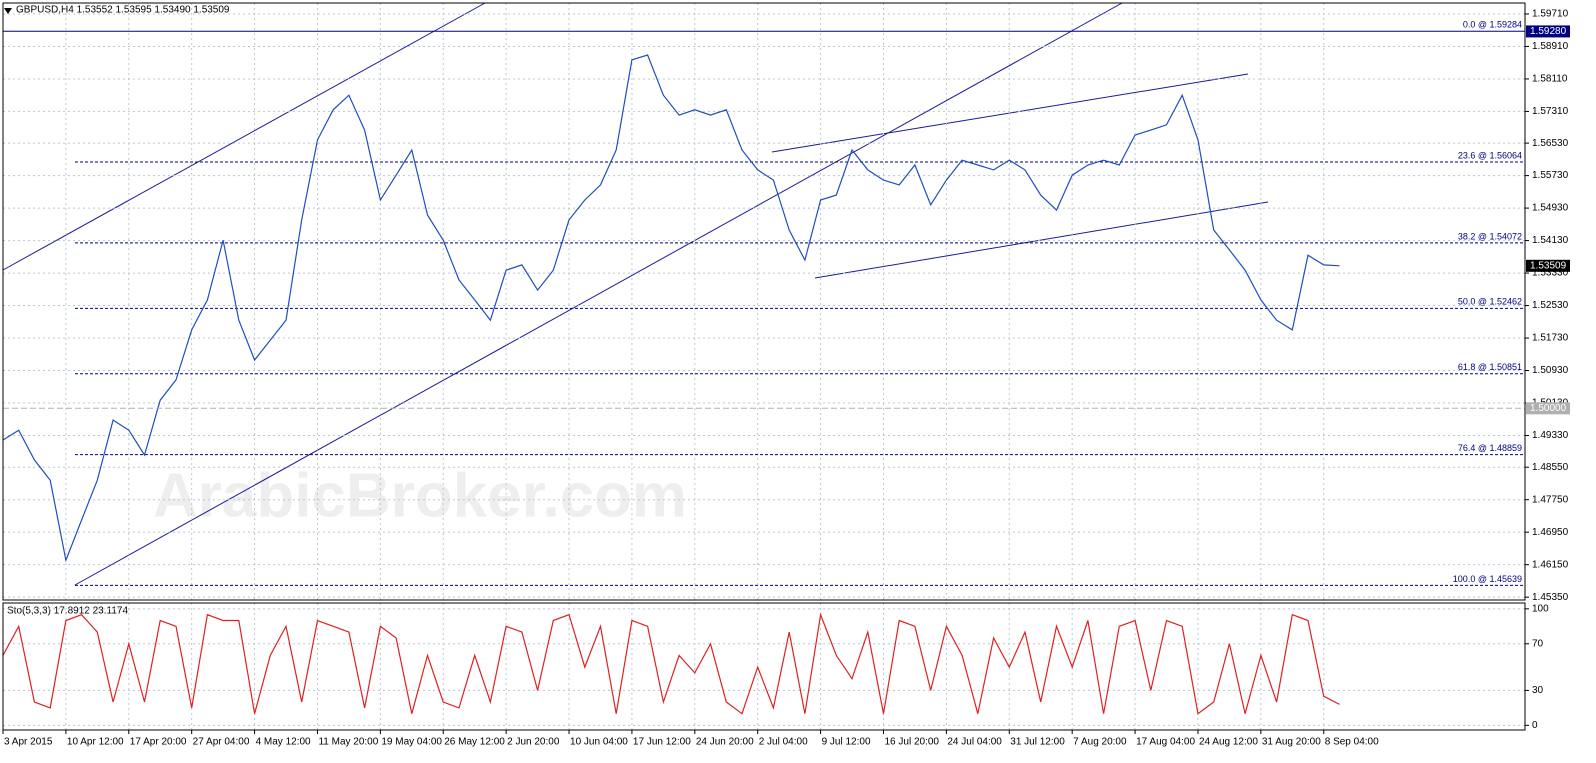 This screenshot has height=763, width=1596. I want to click on x-tick-label: 10 Jun 04:00, so click(599, 742).